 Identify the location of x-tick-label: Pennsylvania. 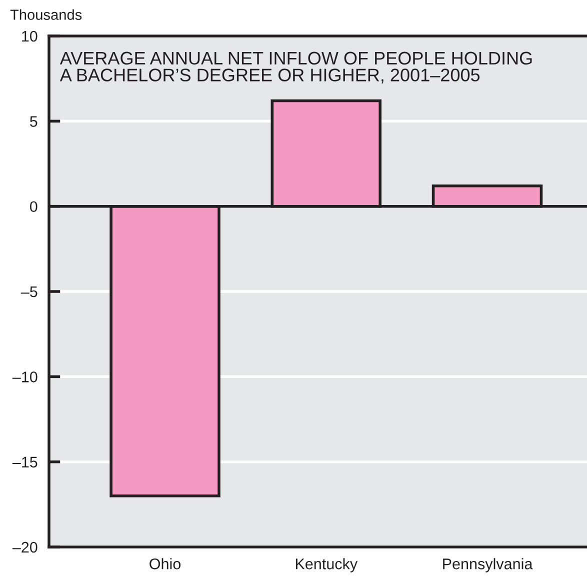
(488, 565).